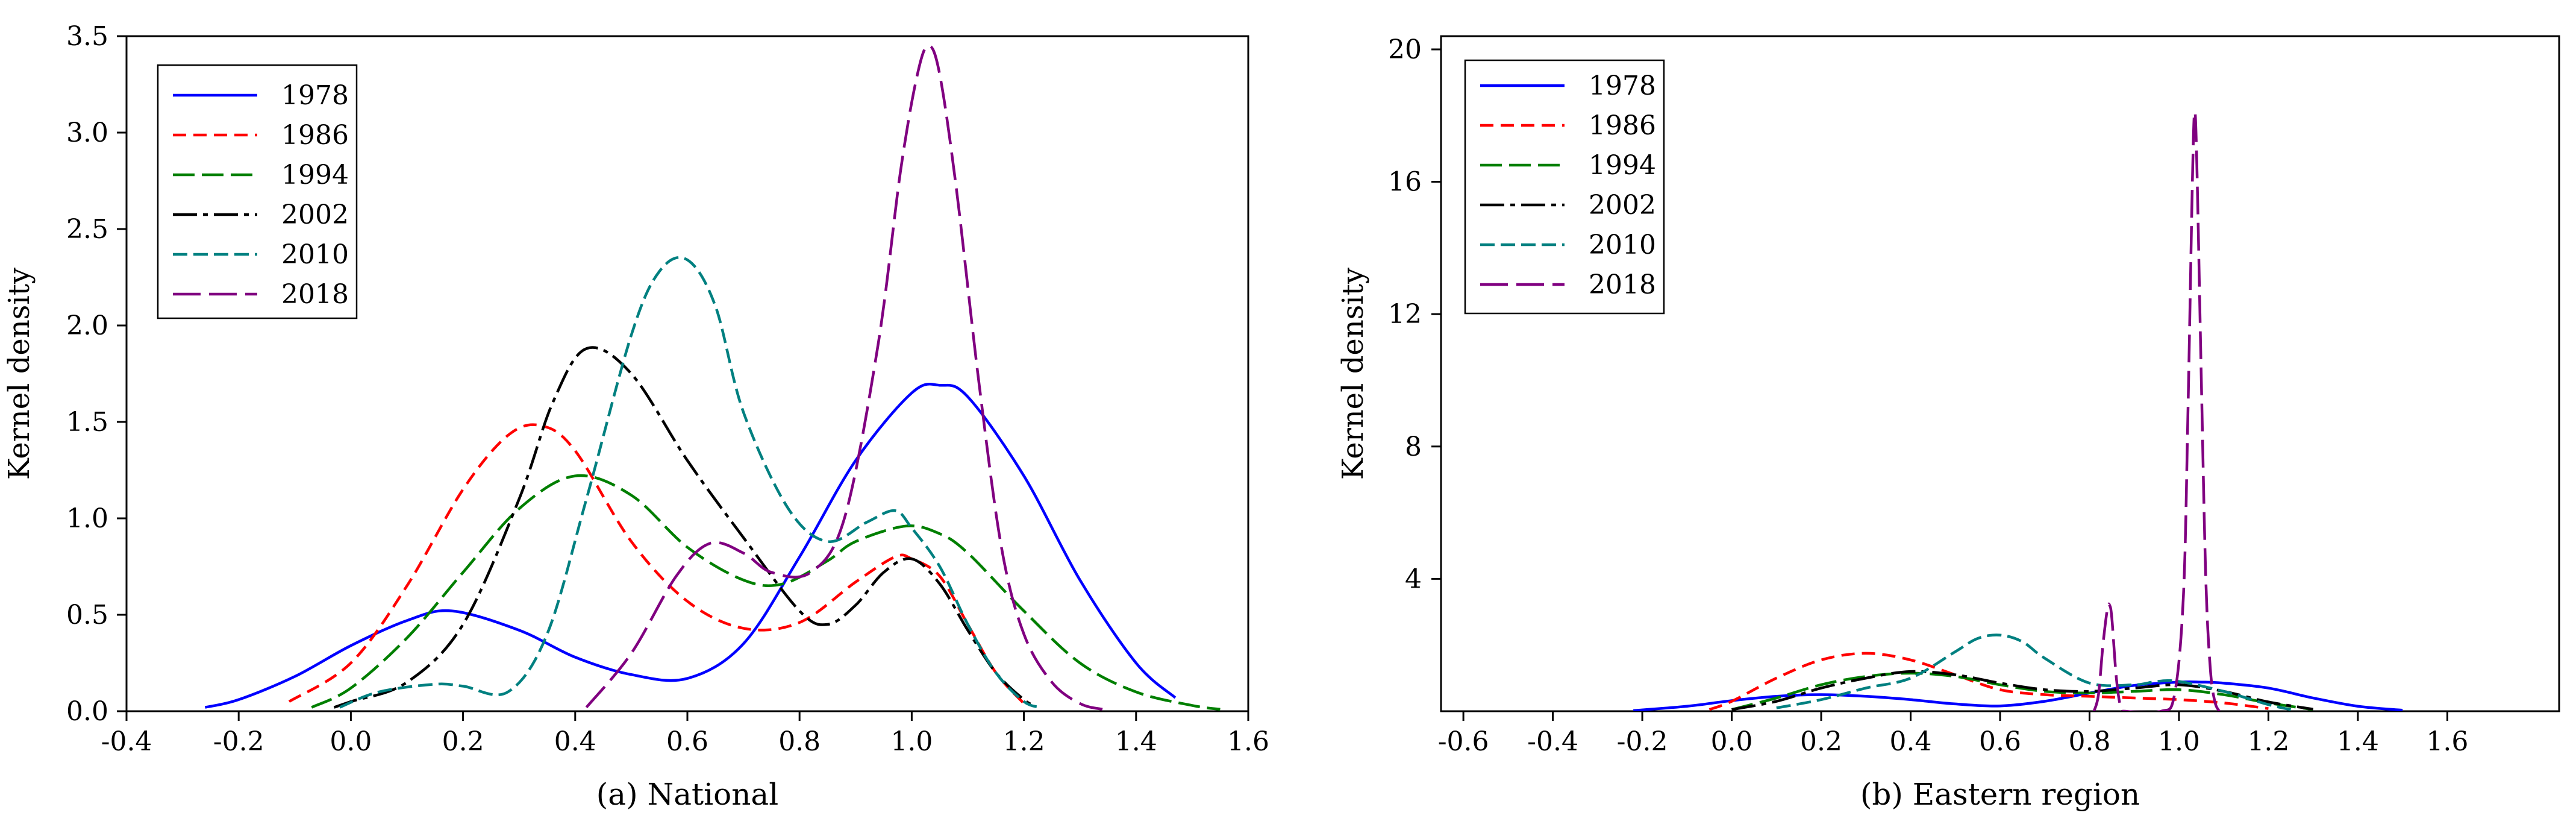 This screenshot has width=2576, height=839. What do you see at coordinates (687, 794) in the screenshot?
I see `panel-caption: (a) National` at bounding box center [687, 794].